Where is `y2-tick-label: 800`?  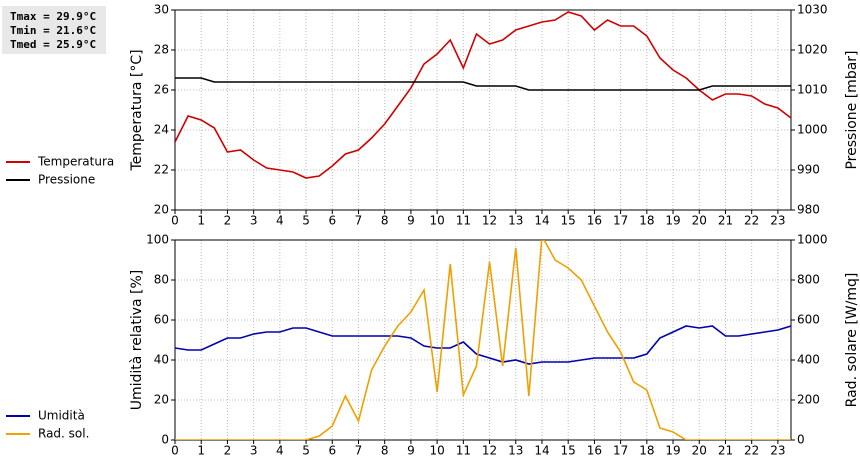 y2-tick-label: 800 is located at coordinates (808, 280).